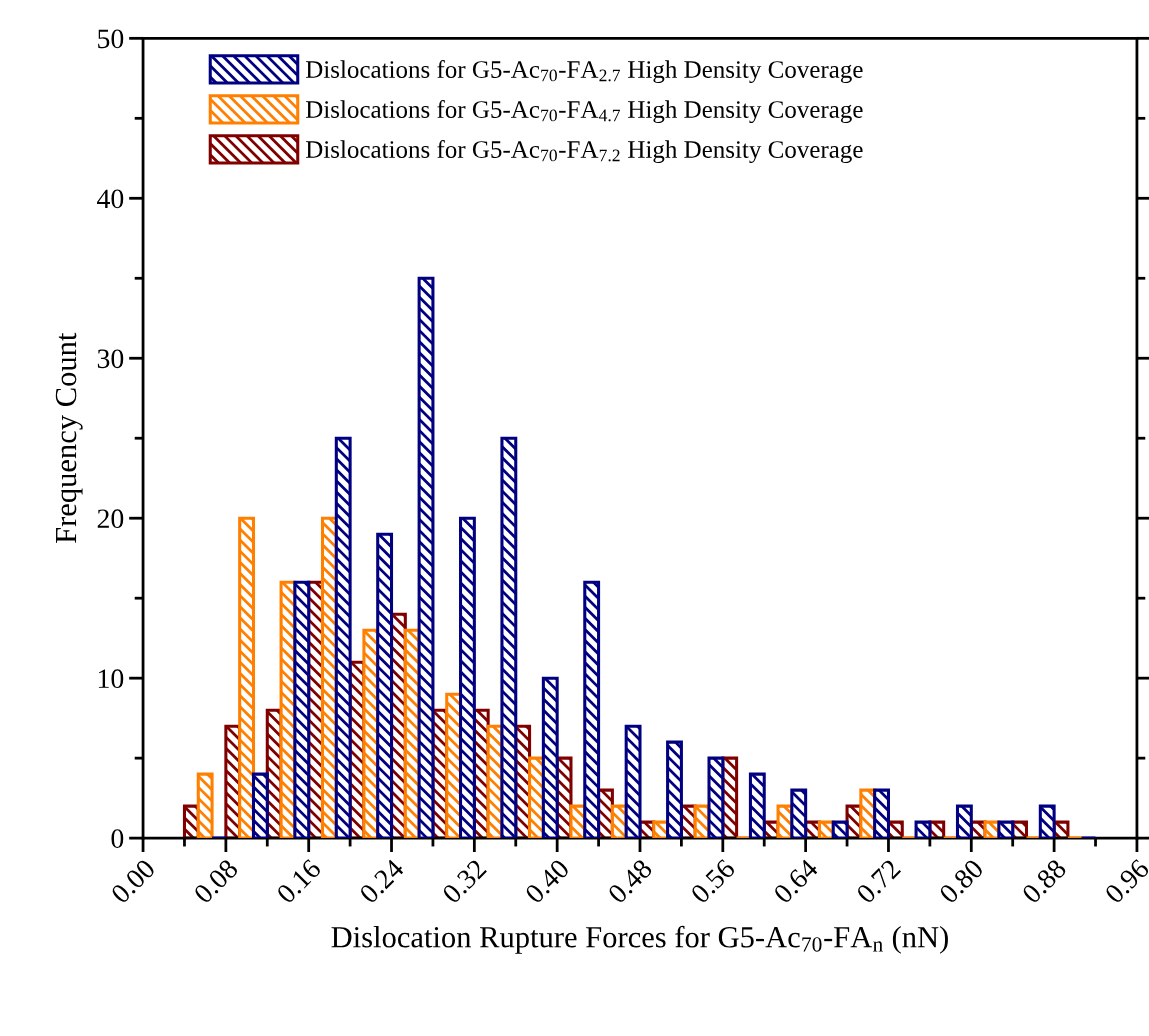 The image size is (1149, 1036). Describe the element at coordinates (110, 519) in the screenshot. I see `y-tick-label: 20` at that location.